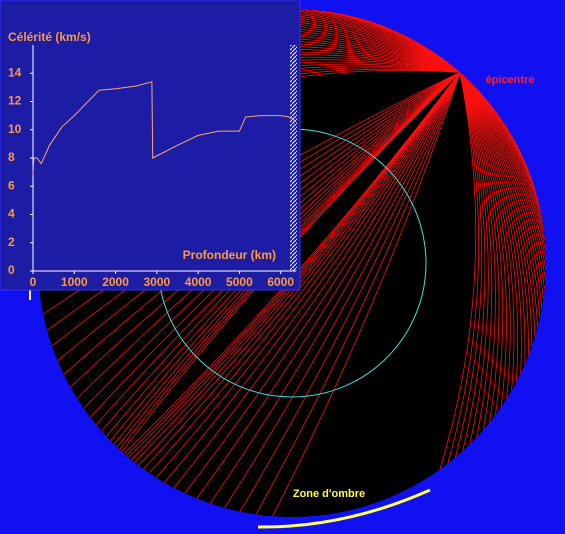  What do you see at coordinates (510, 80) in the screenshot?
I see `epicenter-label: épicentre` at bounding box center [510, 80].